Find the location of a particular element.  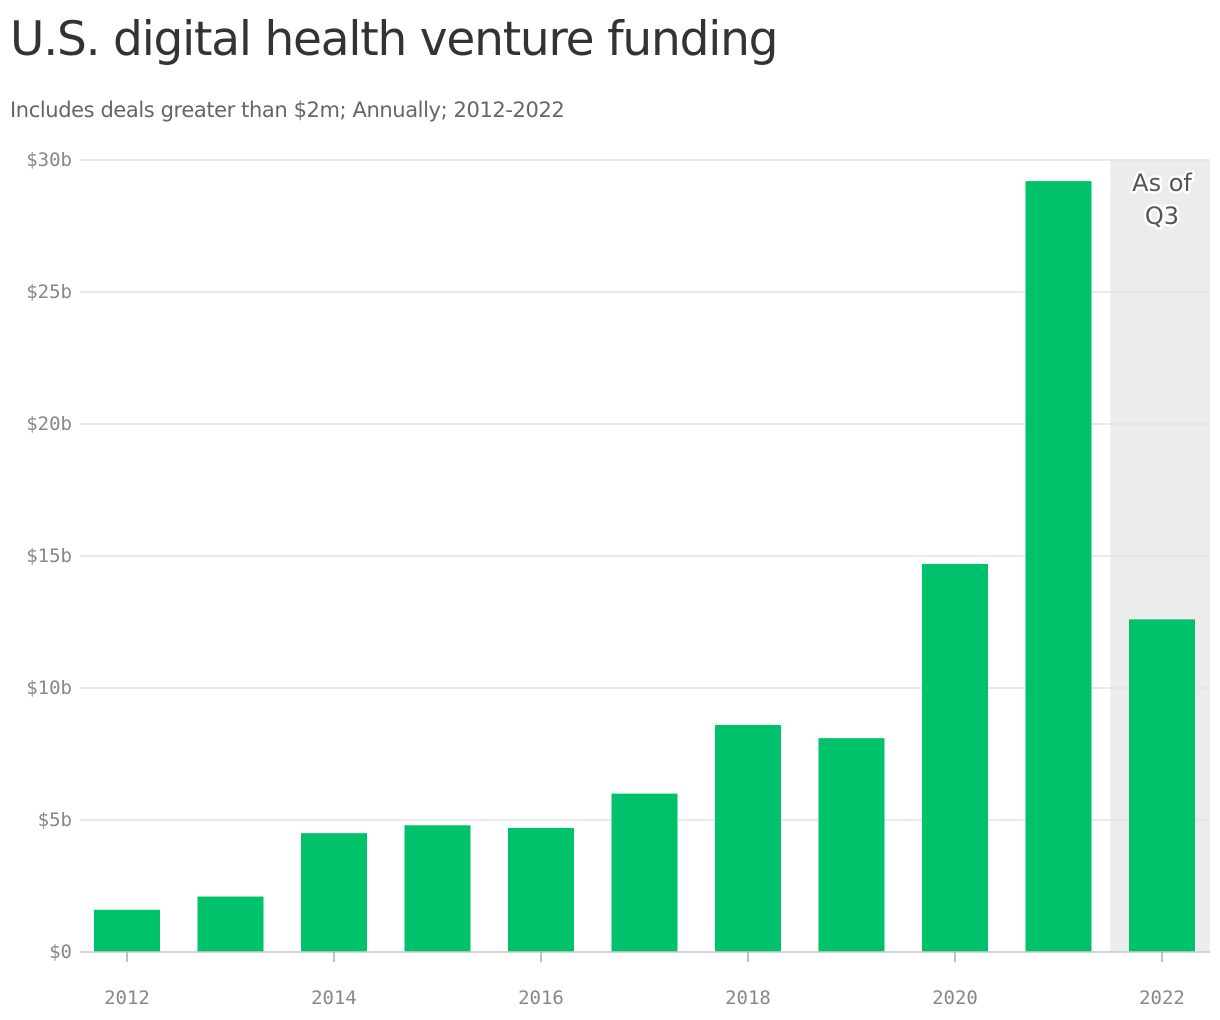

bar-2018 is located at coordinates (748, 838).